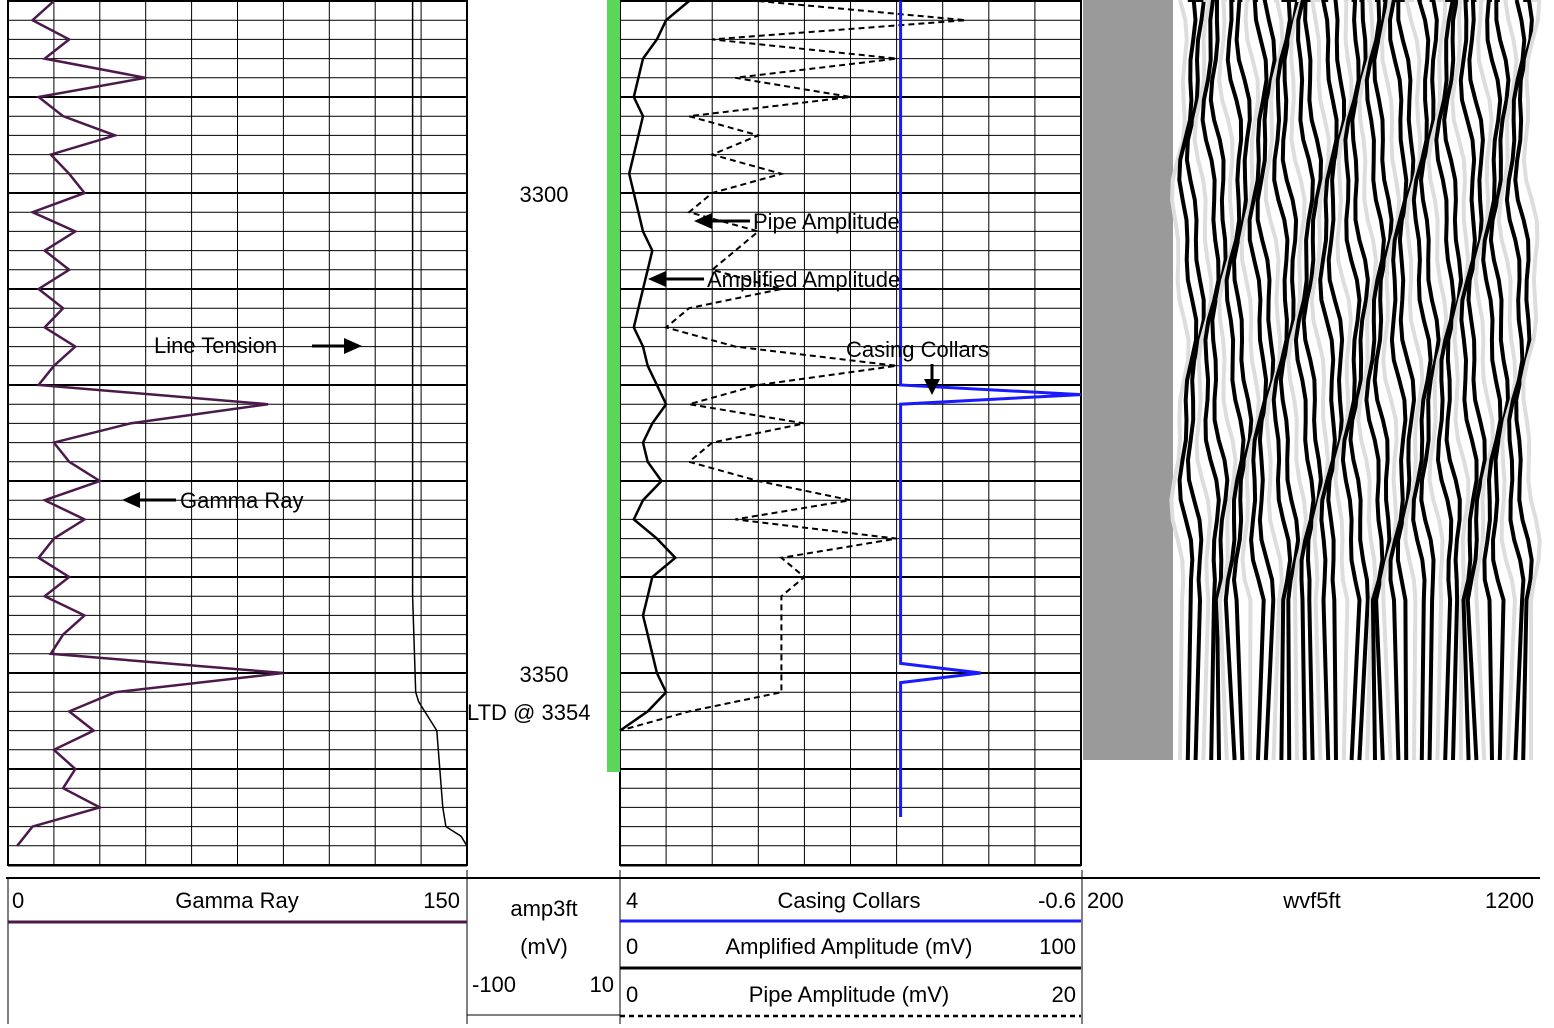 Image resolution: width=1554 pixels, height=1028 pixels. Describe the element at coordinates (826, 221) in the screenshot. I see `pipe-amplitude-label: Pipe Amplitude` at that location.